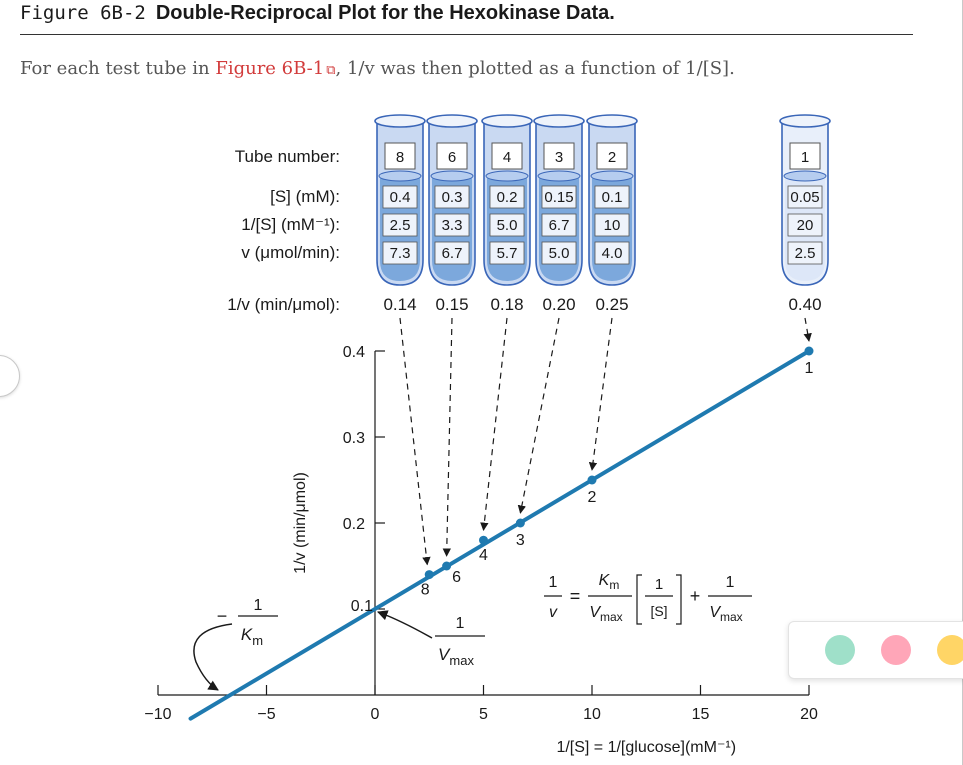 This screenshot has height=765, width=963. I want to click on caption-prefix: For each test tube in, so click(118, 68).